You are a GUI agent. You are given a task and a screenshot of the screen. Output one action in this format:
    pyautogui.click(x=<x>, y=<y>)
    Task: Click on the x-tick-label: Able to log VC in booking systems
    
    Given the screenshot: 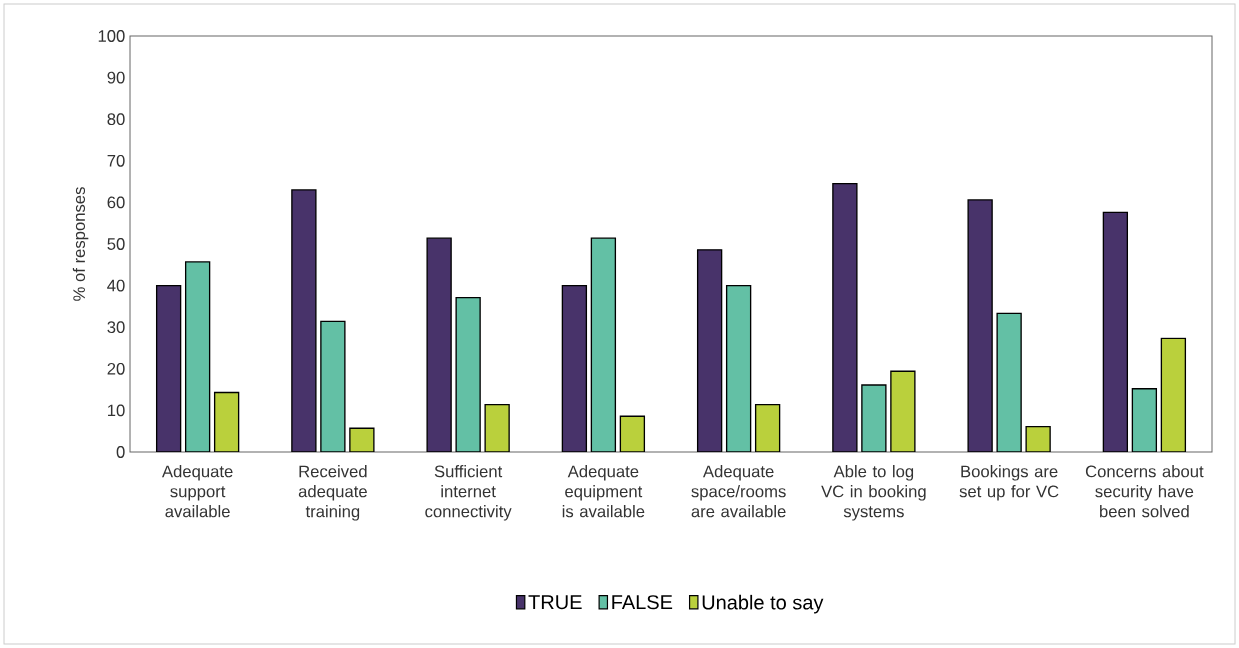 What is the action you would take?
    pyautogui.click(x=873, y=493)
    